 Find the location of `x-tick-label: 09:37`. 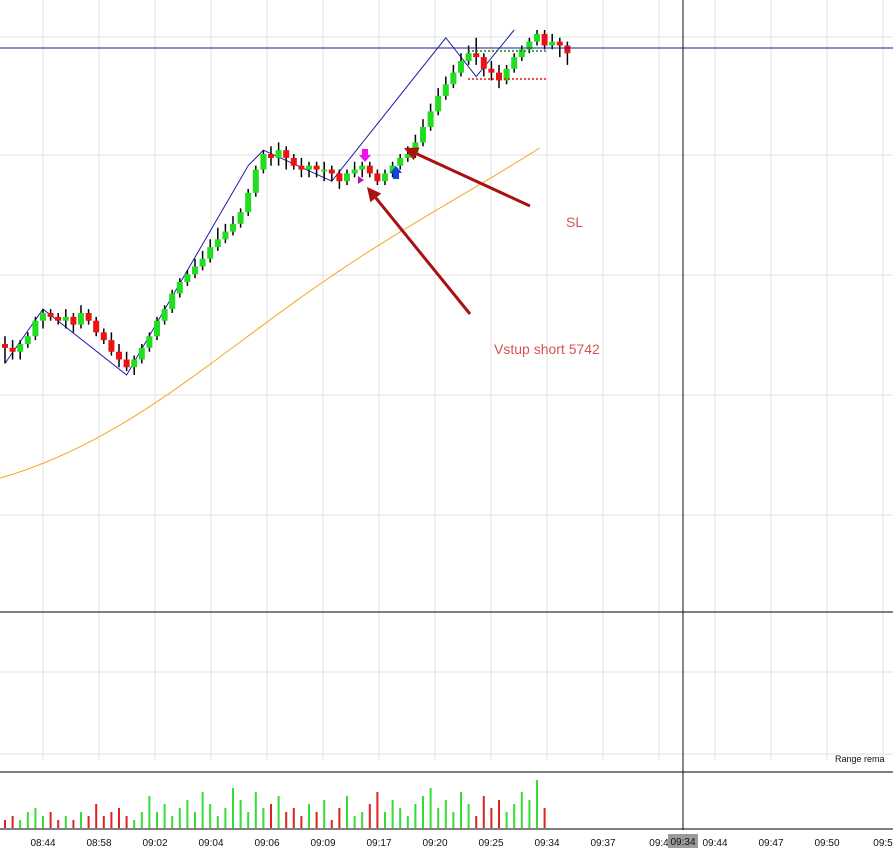

x-tick-label: 09:37 is located at coordinates (602, 843).